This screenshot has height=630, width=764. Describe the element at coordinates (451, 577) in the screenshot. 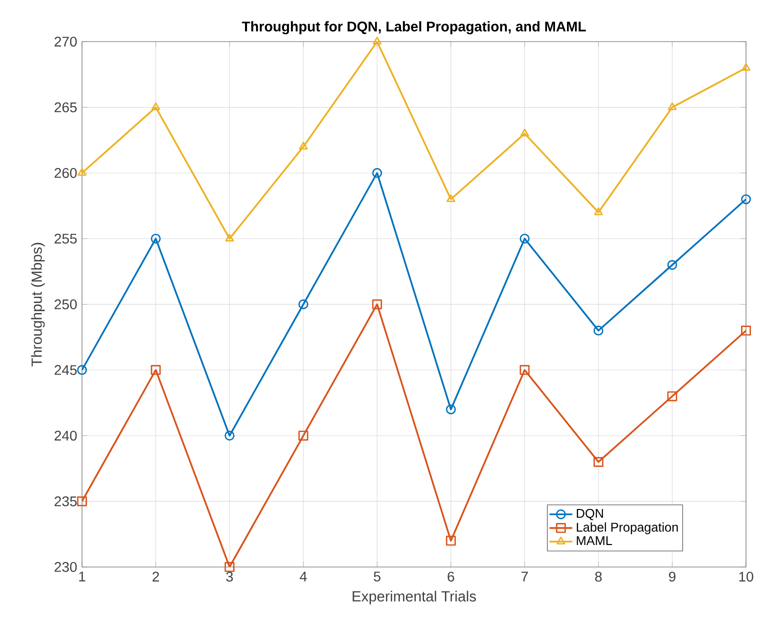

I see `x-tick-label: 6` at that location.